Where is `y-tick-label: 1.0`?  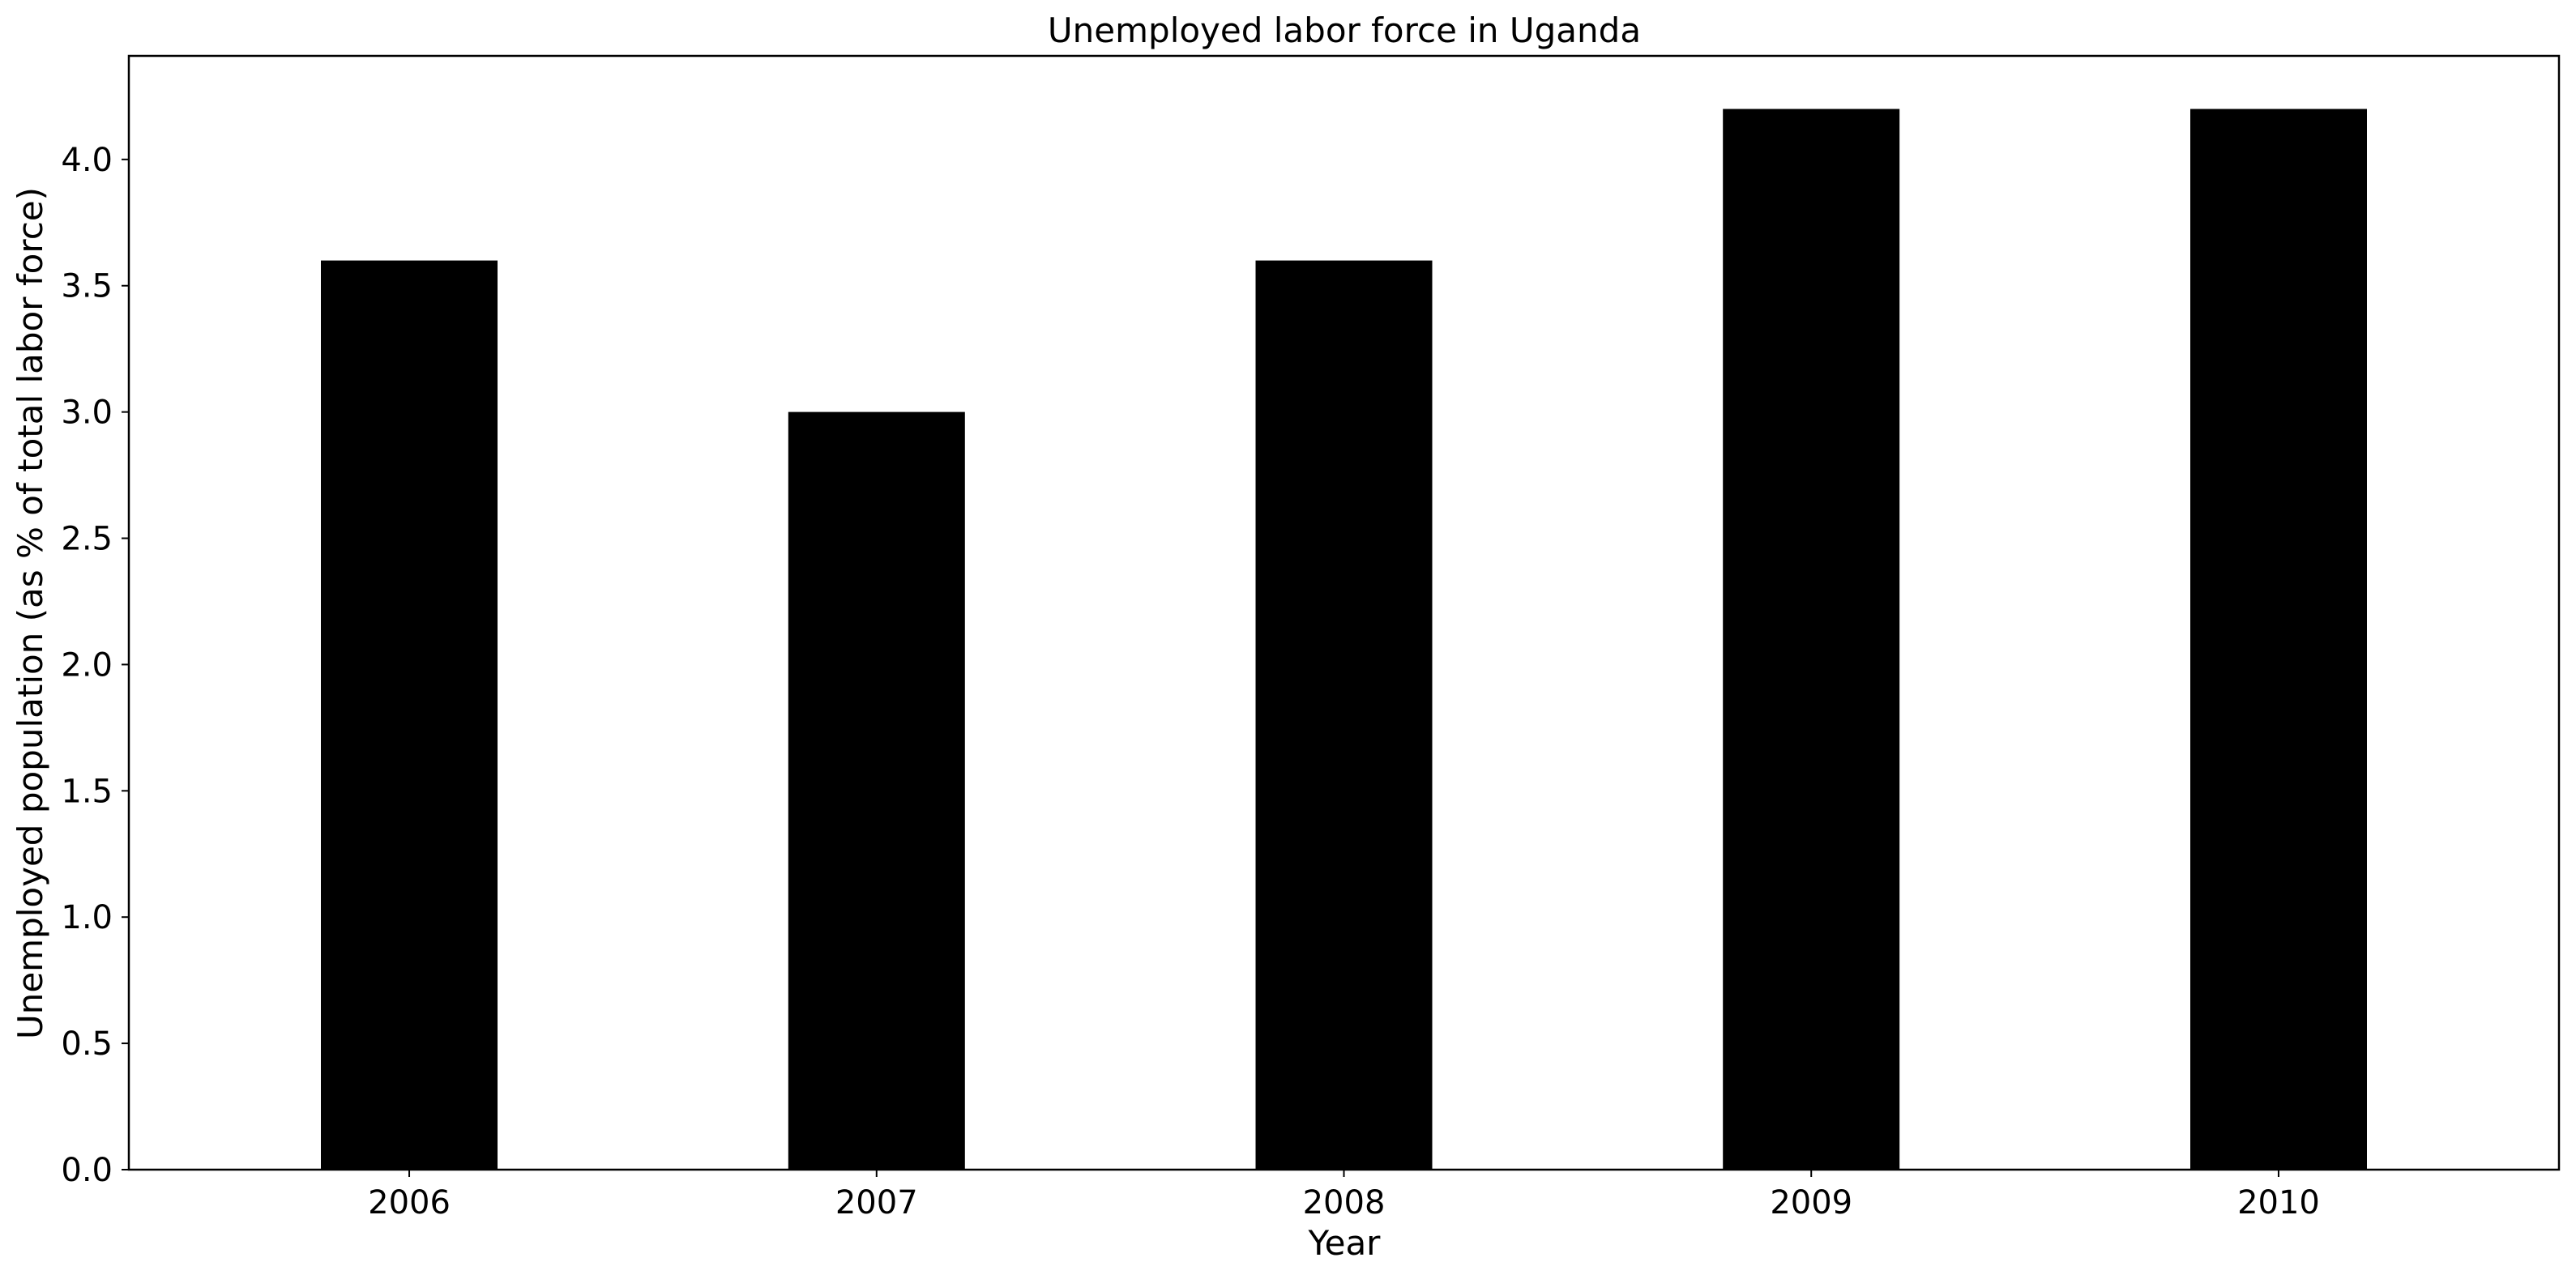 y-tick-label: 1.0 is located at coordinates (87, 917).